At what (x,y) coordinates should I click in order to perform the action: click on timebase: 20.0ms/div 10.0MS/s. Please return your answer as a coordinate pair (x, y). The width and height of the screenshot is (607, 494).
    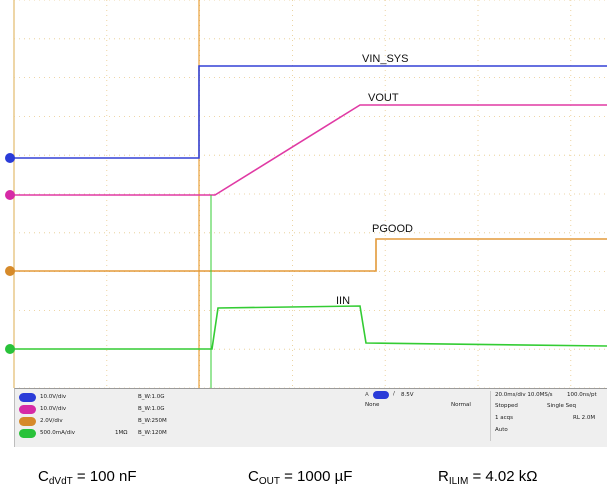
    Looking at the image, I should click on (524, 395).